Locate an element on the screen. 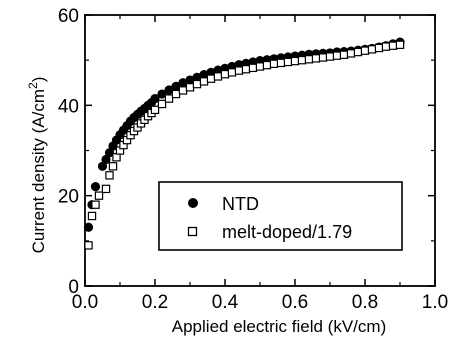  x-tick-label: 0.8 is located at coordinates (365, 302).